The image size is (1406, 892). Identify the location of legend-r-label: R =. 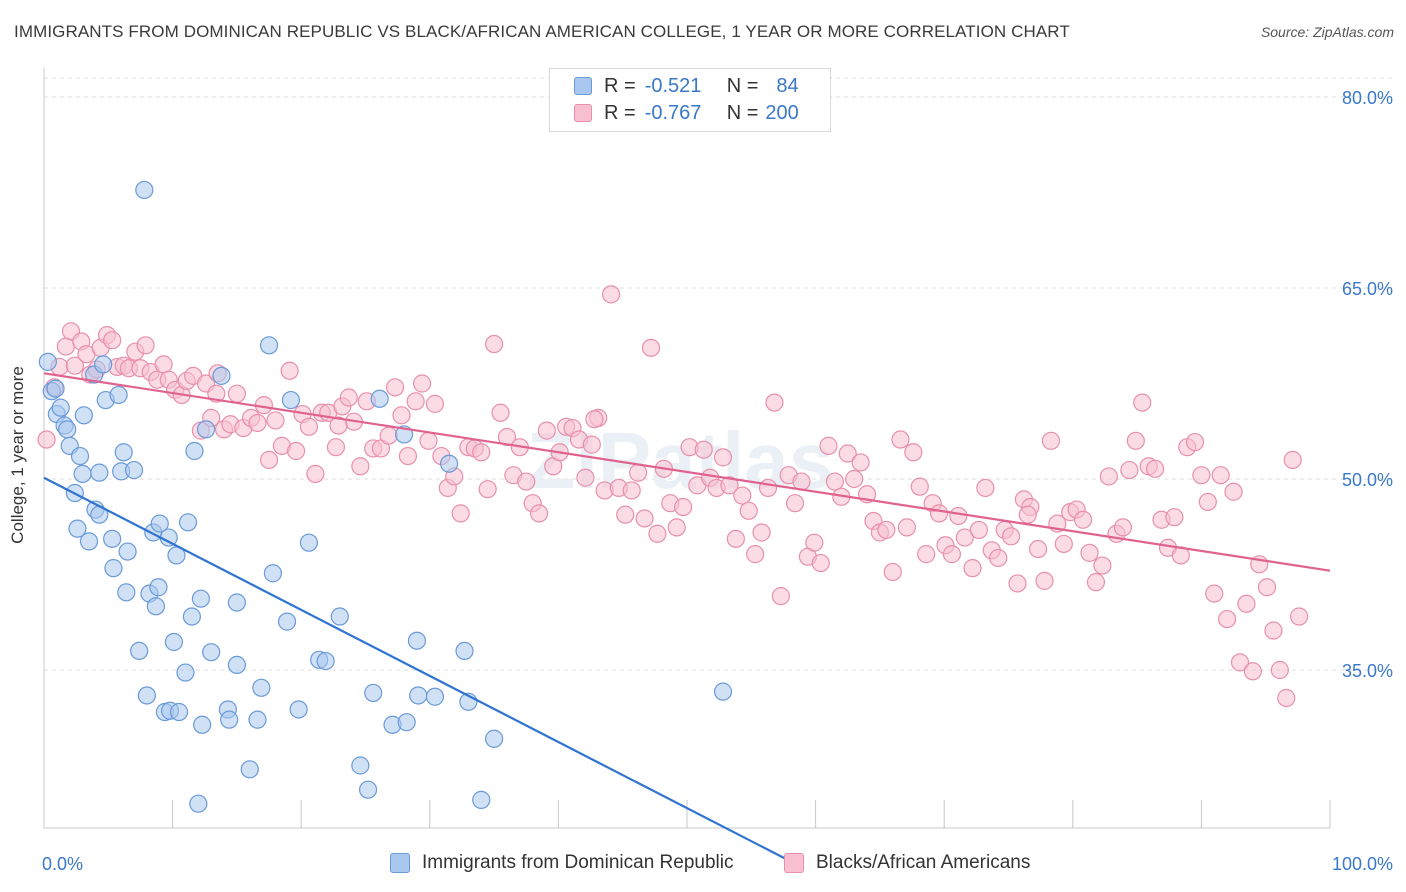
(620, 85).